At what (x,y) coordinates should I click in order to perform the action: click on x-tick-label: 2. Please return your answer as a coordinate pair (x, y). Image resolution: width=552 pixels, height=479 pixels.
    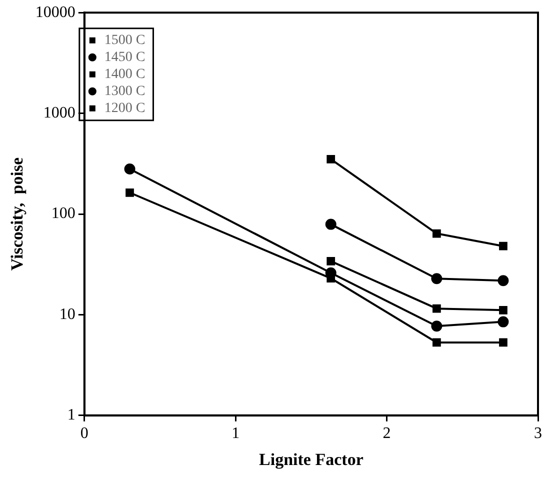
    Looking at the image, I should click on (386, 433).